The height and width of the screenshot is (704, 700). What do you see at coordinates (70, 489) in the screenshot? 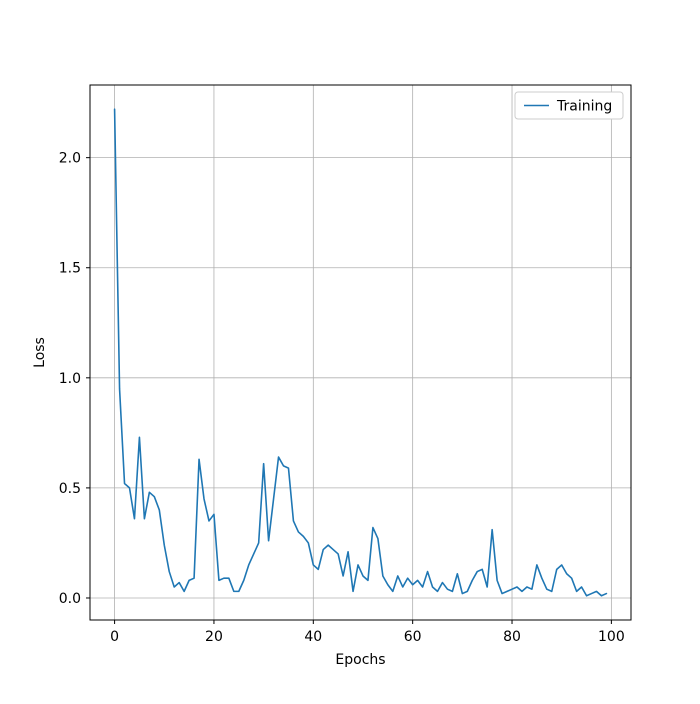
I see `y-tick-label: 0.5` at bounding box center [70, 489].